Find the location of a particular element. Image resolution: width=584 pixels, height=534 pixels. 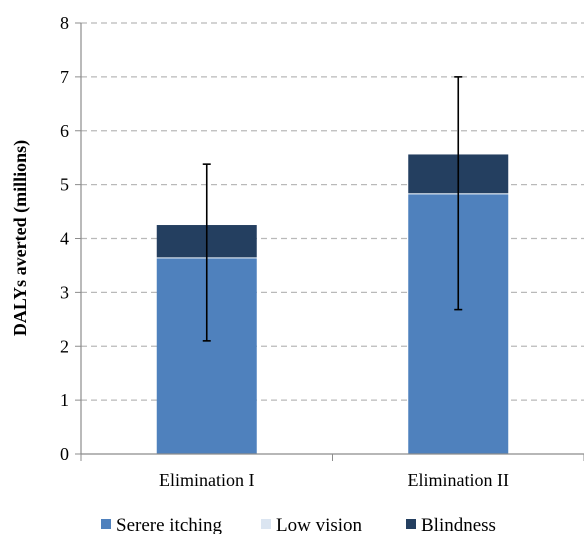

y-tick-label: 5 is located at coordinates (64, 185).